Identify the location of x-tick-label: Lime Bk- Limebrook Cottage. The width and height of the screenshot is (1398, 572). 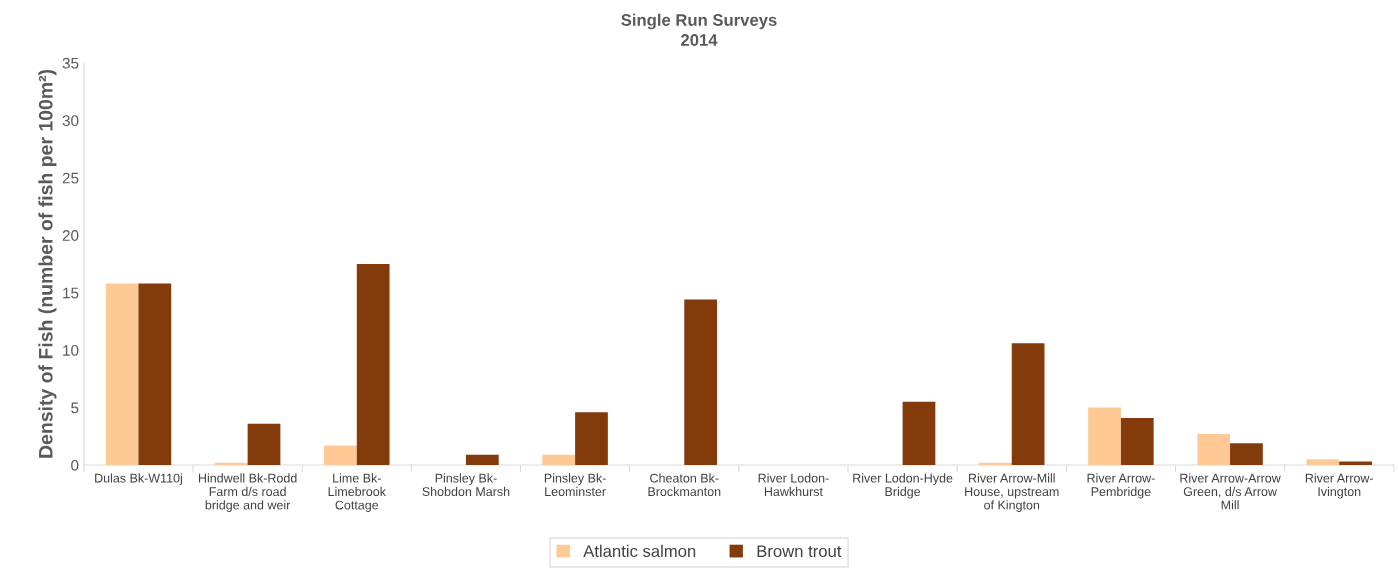
(357, 492).